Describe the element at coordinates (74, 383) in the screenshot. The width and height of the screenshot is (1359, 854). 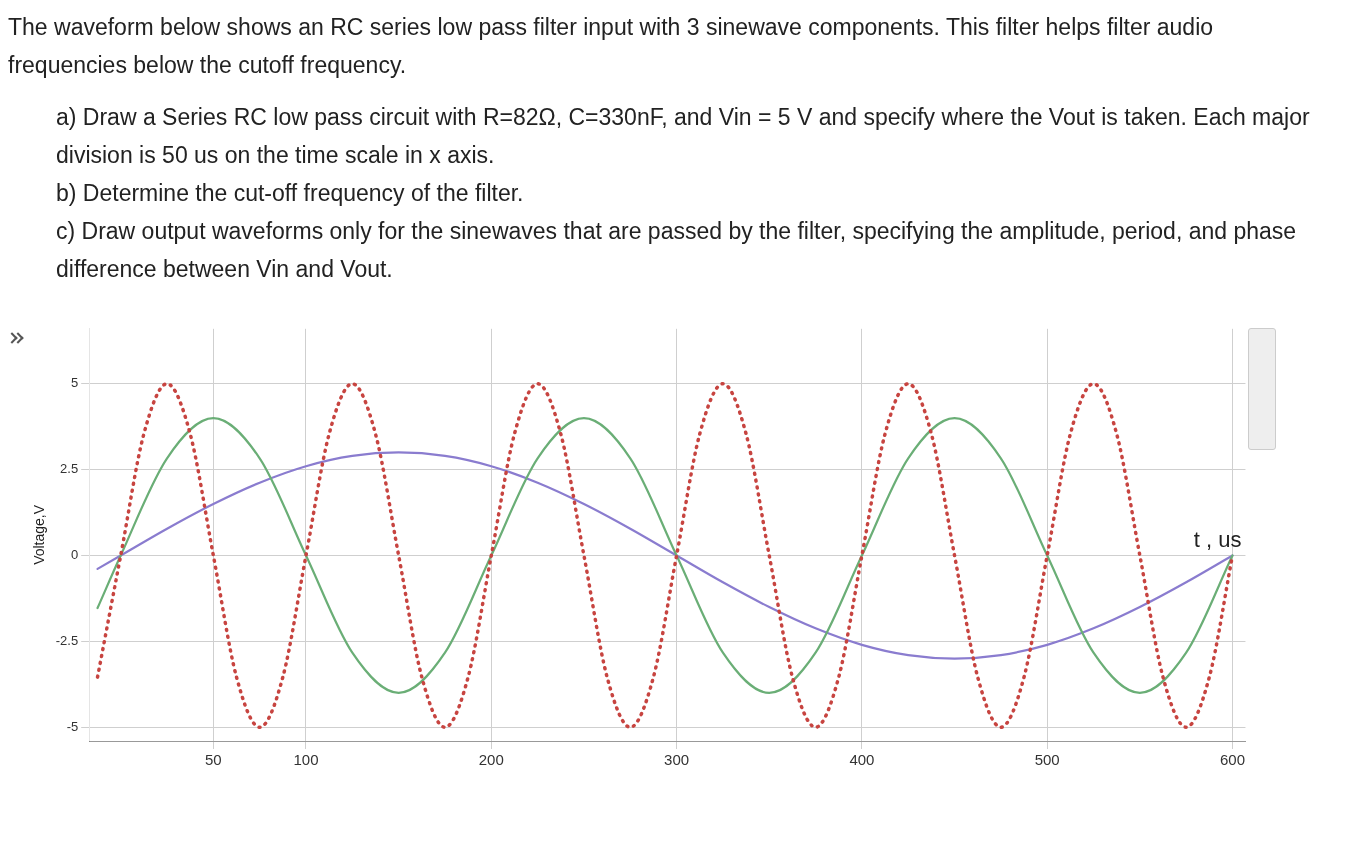
I see `y-tick-label: 5` at that location.